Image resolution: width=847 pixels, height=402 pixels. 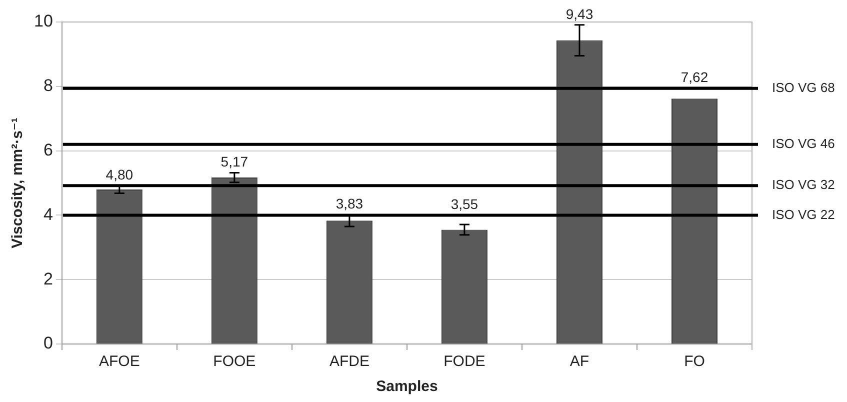 What do you see at coordinates (48, 214) in the screenshot?
I see `y-tick-label: 4` at bounding box center [48, 214].